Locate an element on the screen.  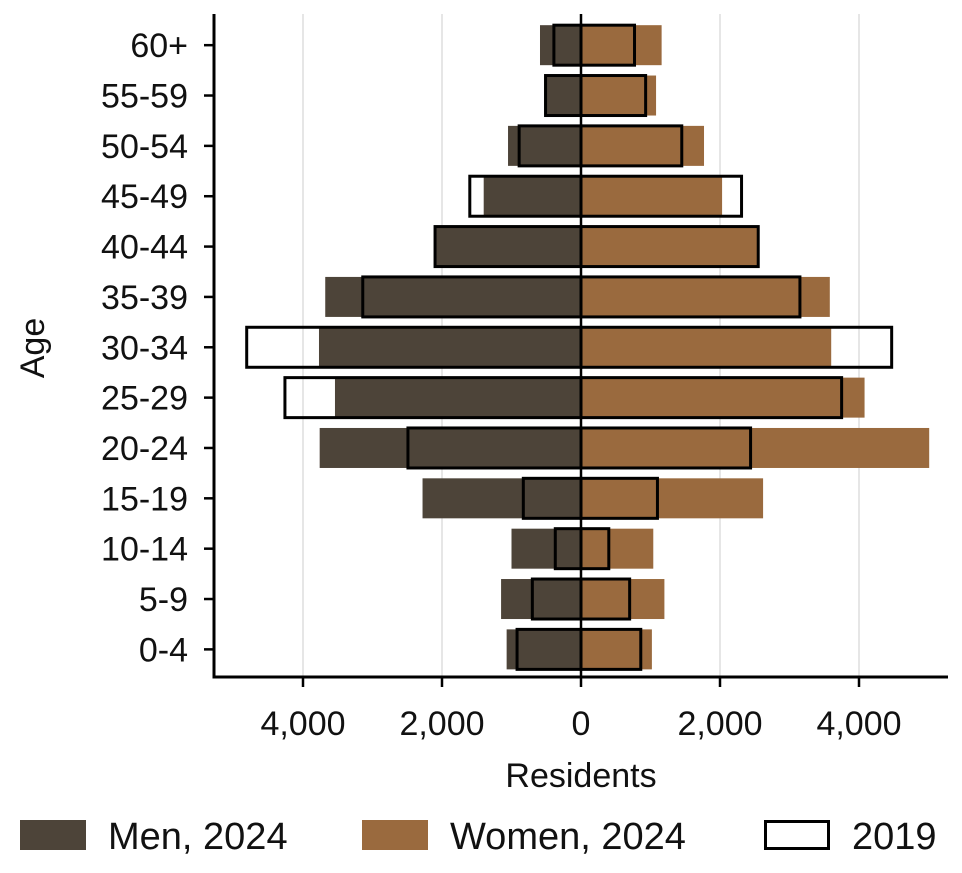
legend-label-2019: 2019 is located at coordinates (894, 837).